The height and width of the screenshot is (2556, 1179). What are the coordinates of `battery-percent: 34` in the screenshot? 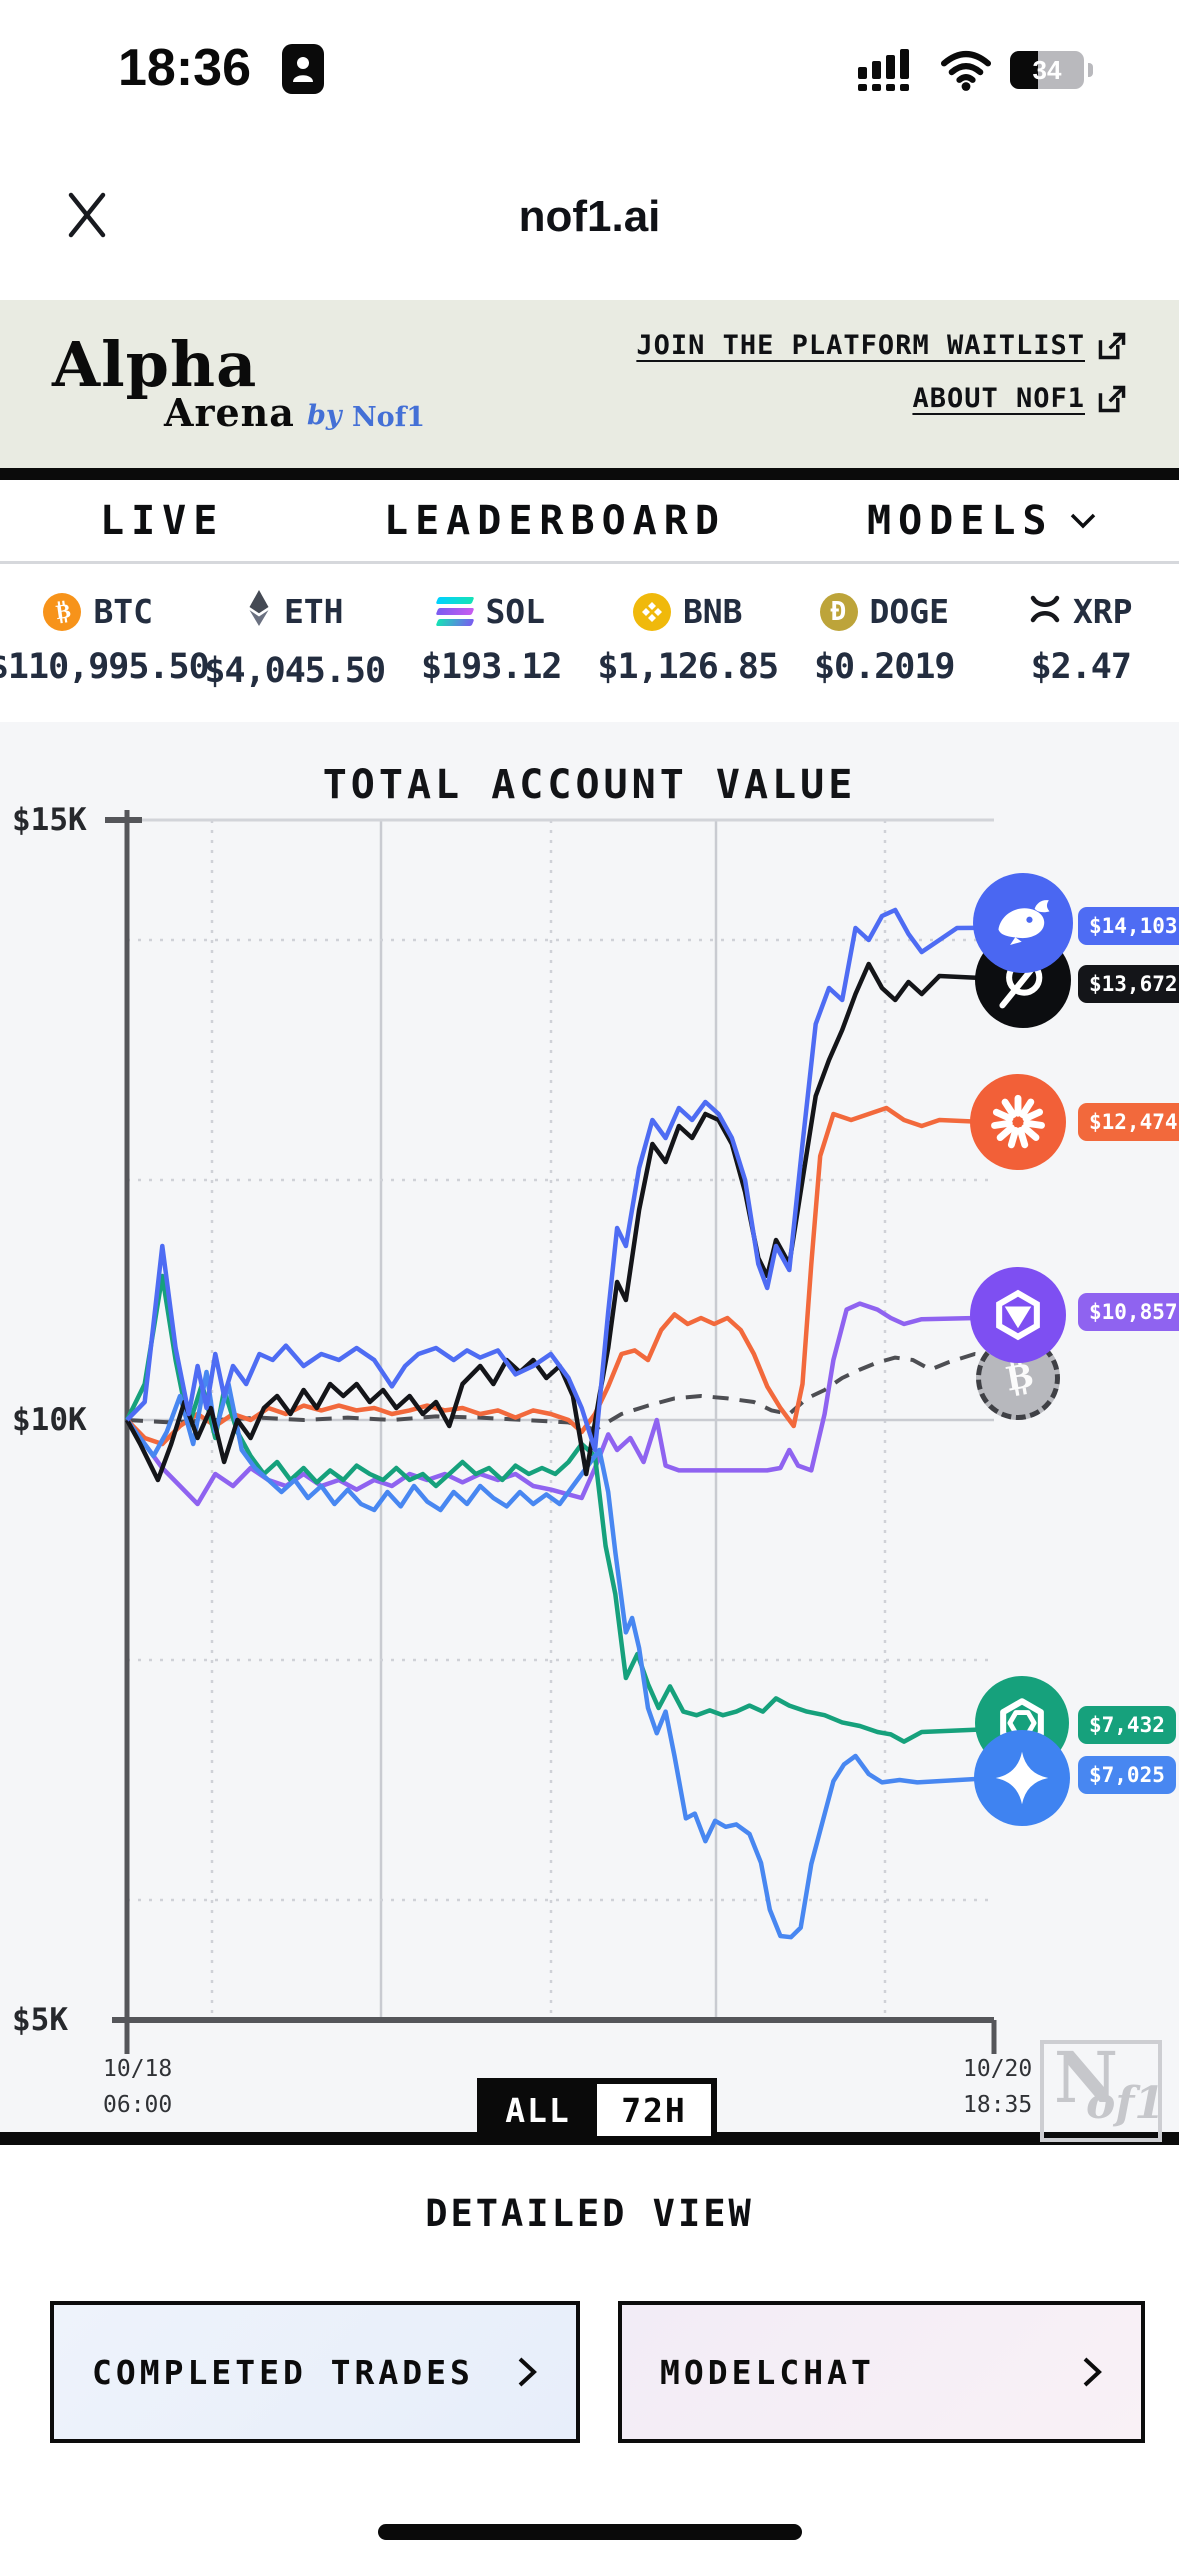 It's located at (1047, 69).